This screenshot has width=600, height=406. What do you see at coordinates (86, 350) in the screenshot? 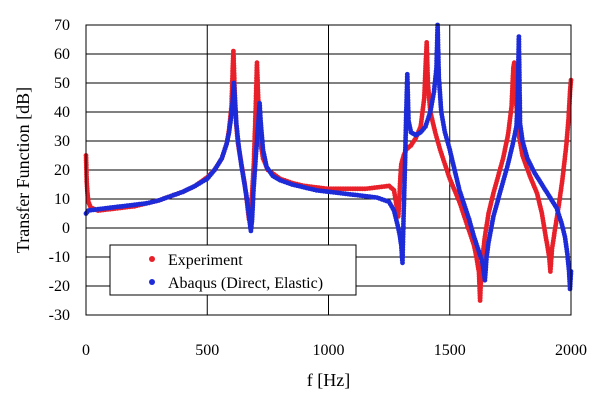
I see `x-tick-label: 0` at bounding box center [86, 350].